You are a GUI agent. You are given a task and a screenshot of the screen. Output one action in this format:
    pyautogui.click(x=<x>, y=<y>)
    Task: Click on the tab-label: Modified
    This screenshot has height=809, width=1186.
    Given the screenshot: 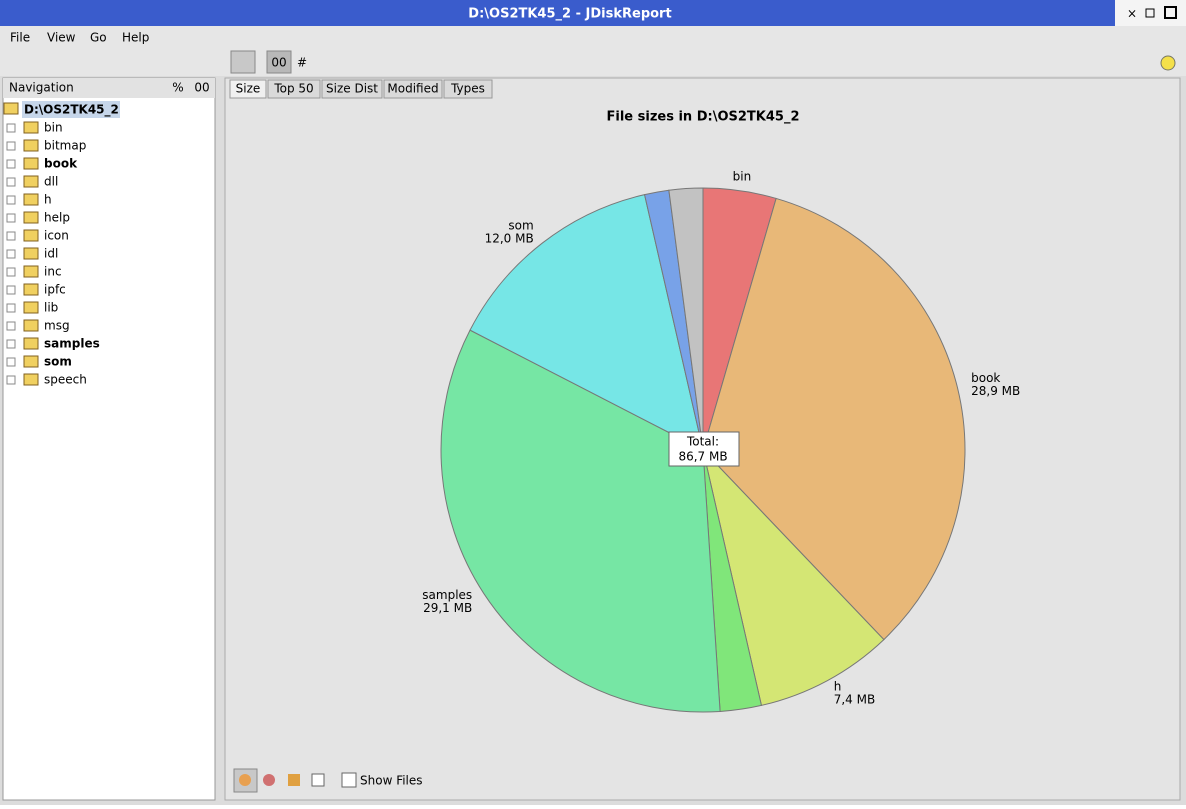 What is the action you would take?
    pyautogui.click(x=412, y=89)
    